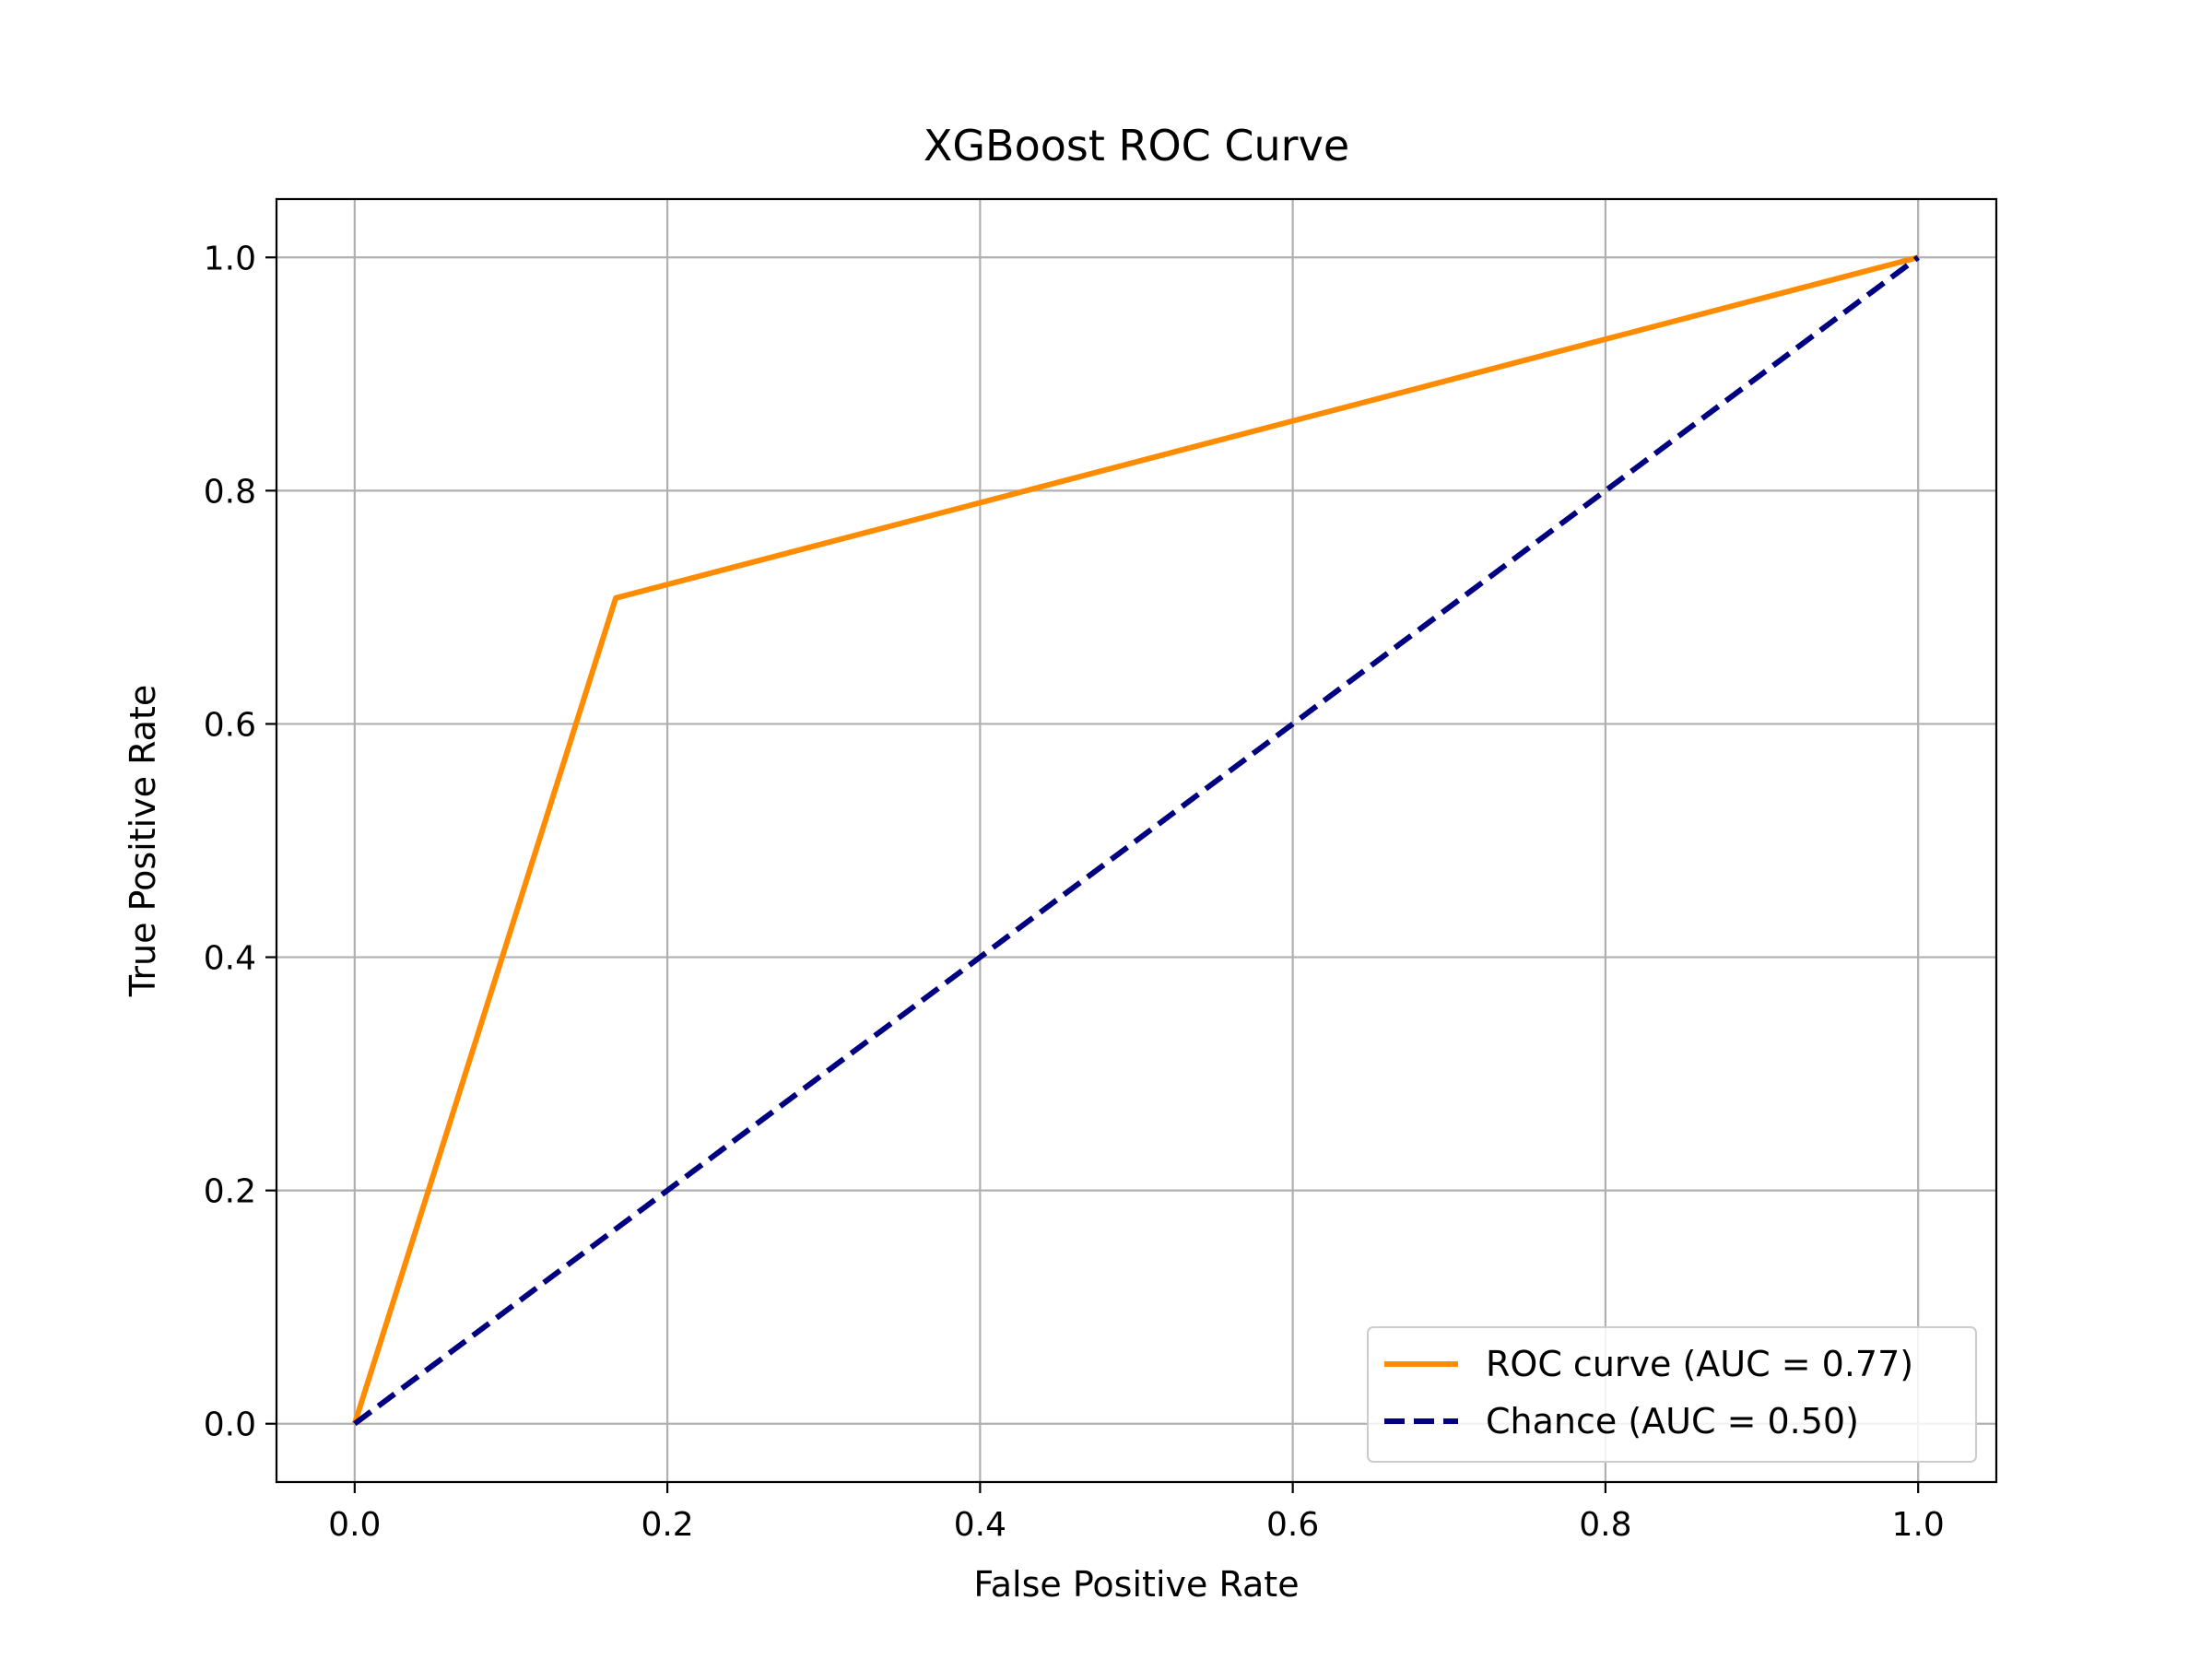 This screenshot has width=2212, height=1659. Describe the element at coordinates (354, 1525) in the screenshot. I see `x-tick-label: 0.0` at that location.